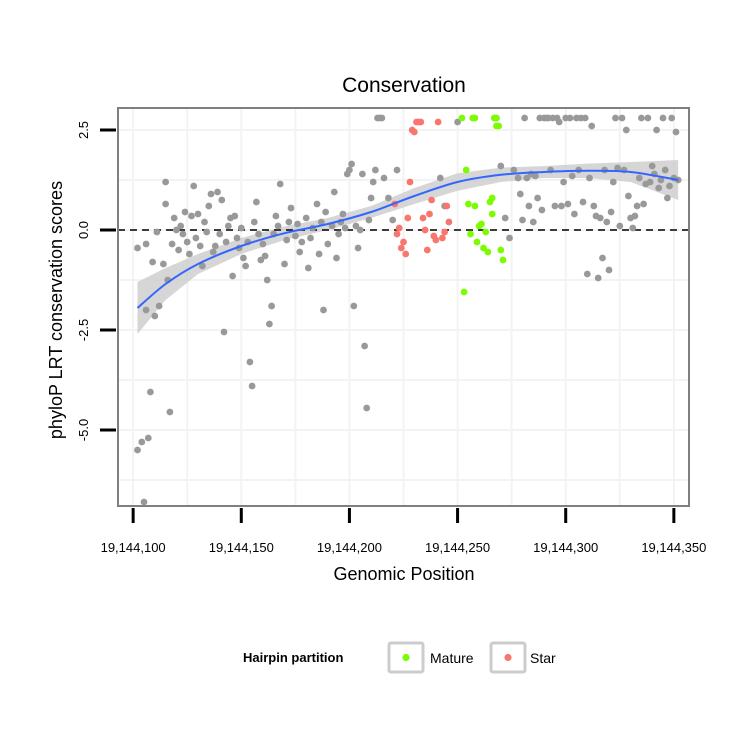 This screenshot has height=750, width=750. Describe the element at coordinates (83, 230) in the screenshot. I see `y-tick-label: 0.0` at that location.